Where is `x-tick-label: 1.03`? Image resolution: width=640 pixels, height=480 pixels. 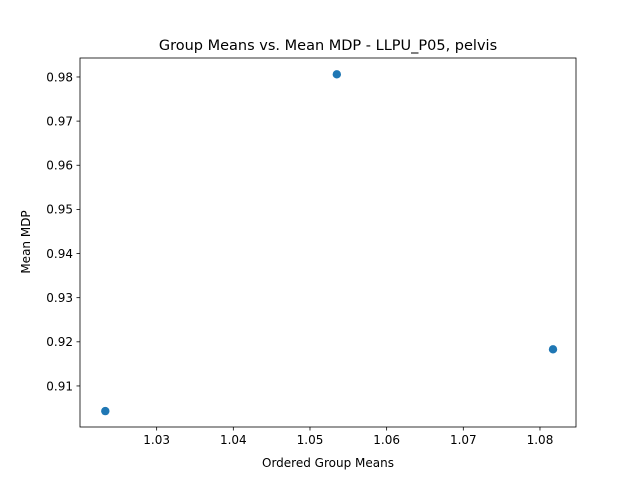 x-tick-label: 1.03 is located at coordinates (156, 440).